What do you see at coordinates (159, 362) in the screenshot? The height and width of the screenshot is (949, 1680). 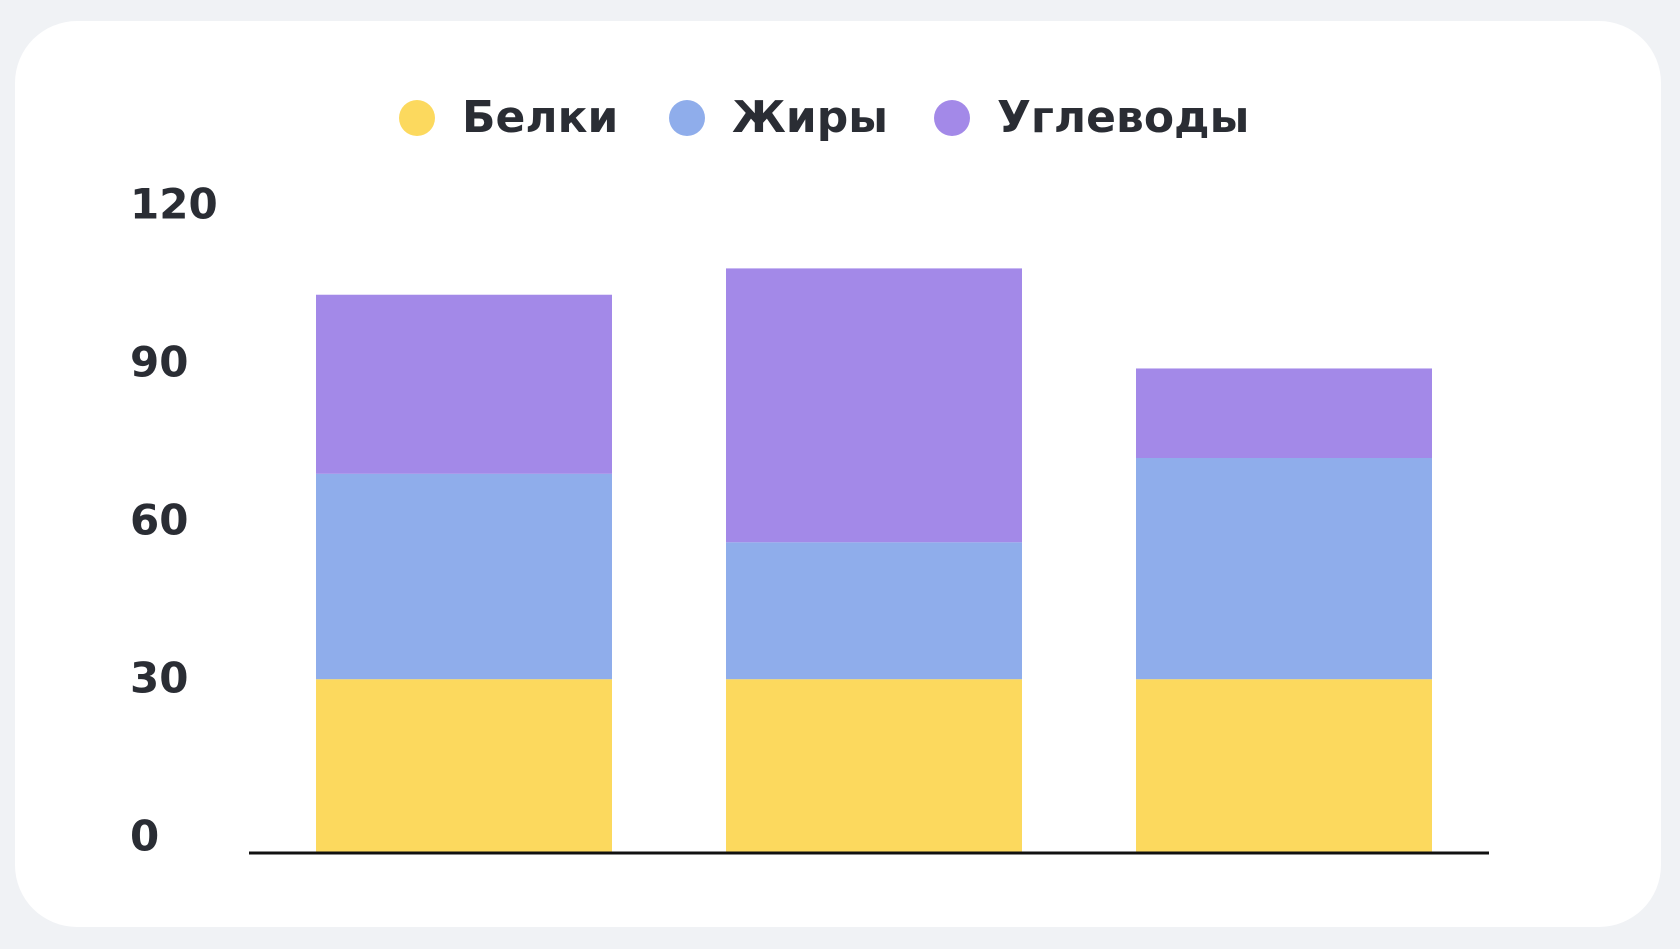 I see `y-tick-label: 90` at bounding box center [159, 362].